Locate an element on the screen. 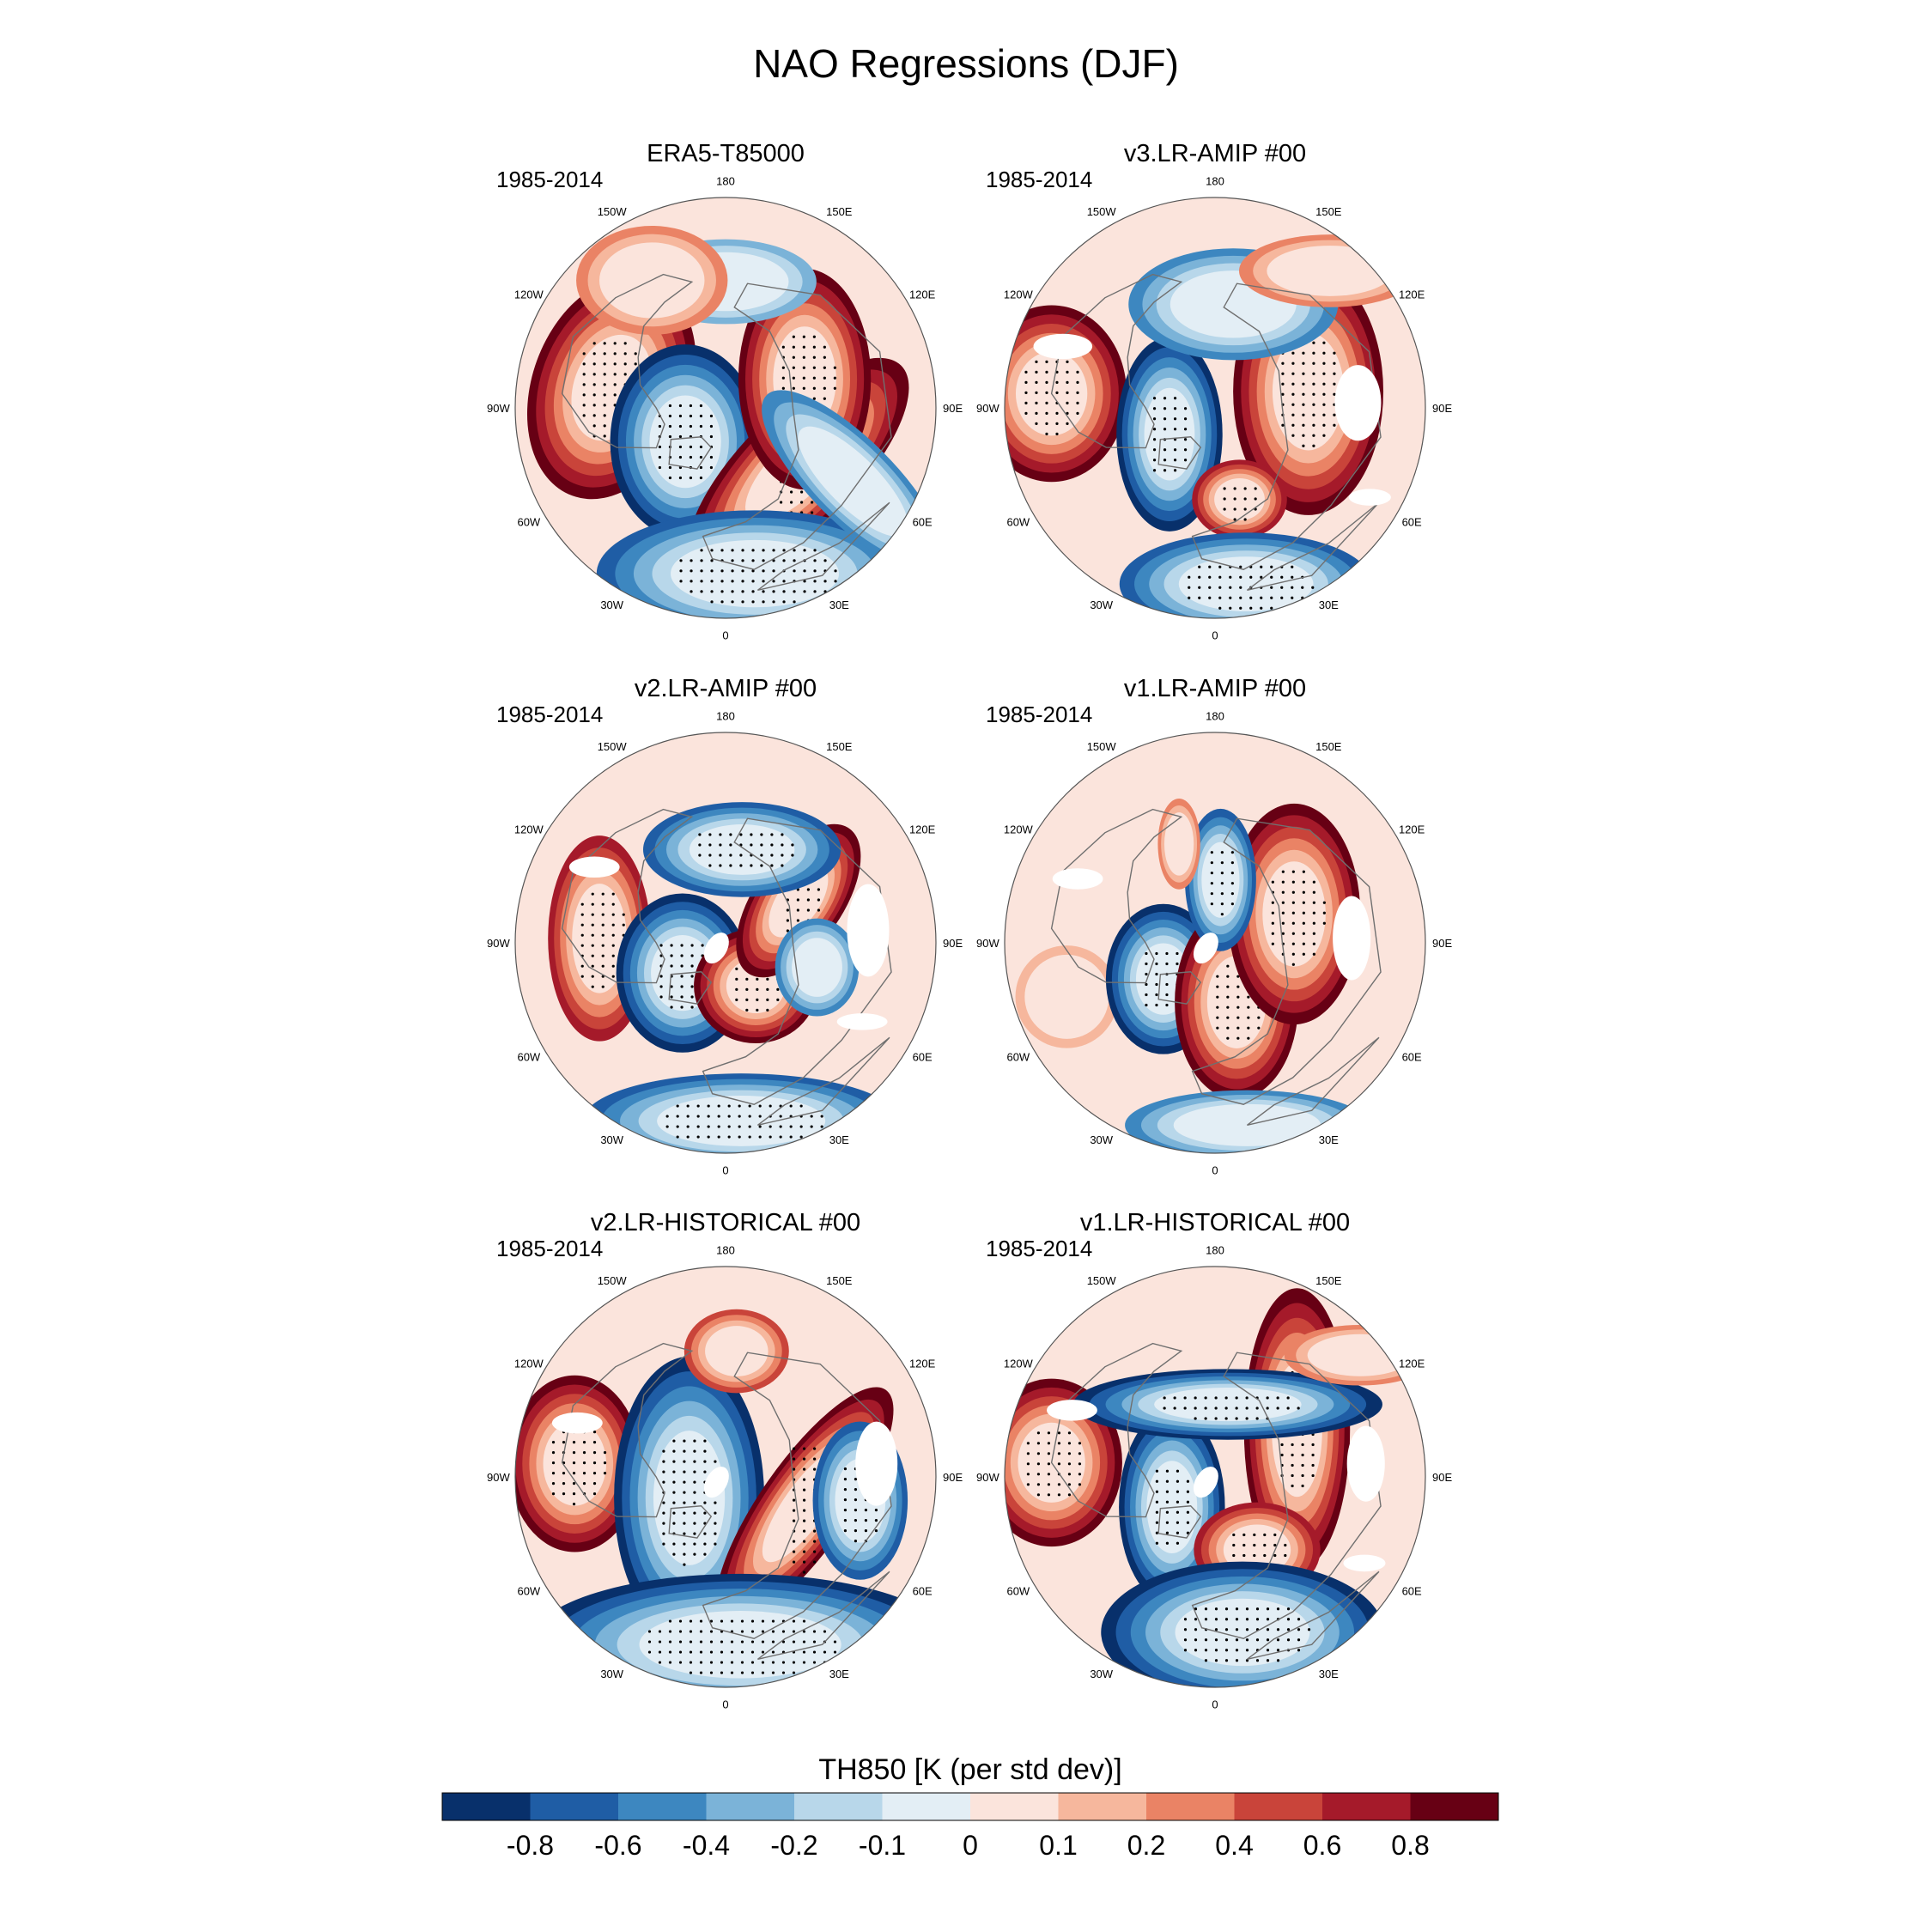 This screenshot has width=1932, height=1932. colorbar-tick-label: 0 is located at coordinates (970, 1845).